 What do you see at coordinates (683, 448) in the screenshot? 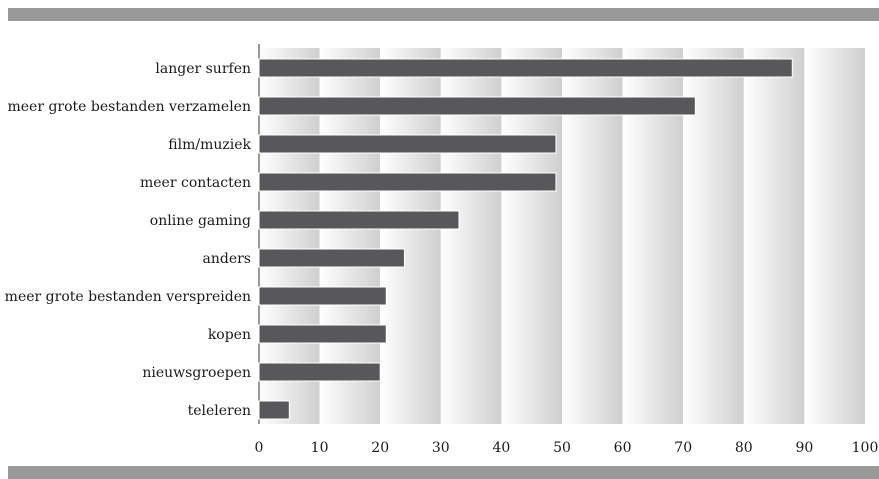
I see `x-tick-label: 70` at bounding box center [683, 448].